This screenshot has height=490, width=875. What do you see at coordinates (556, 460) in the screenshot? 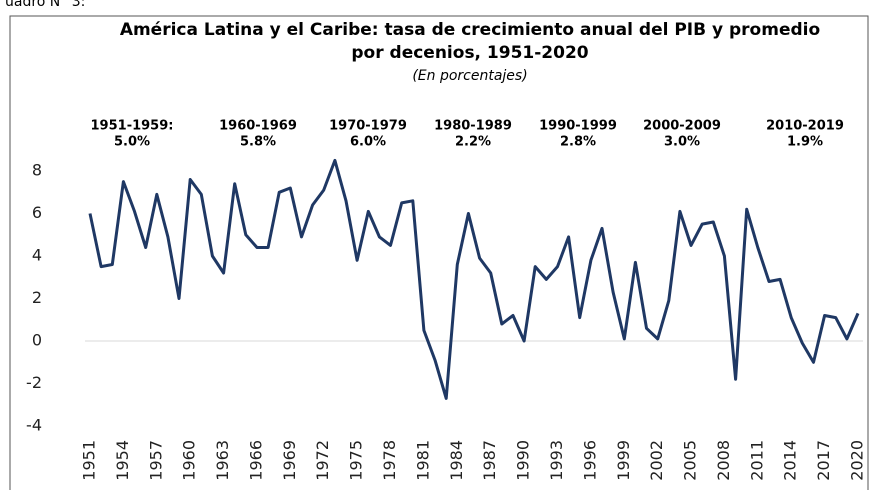
I see `x-tick-label: 1993` at bounding box center [556, 460].